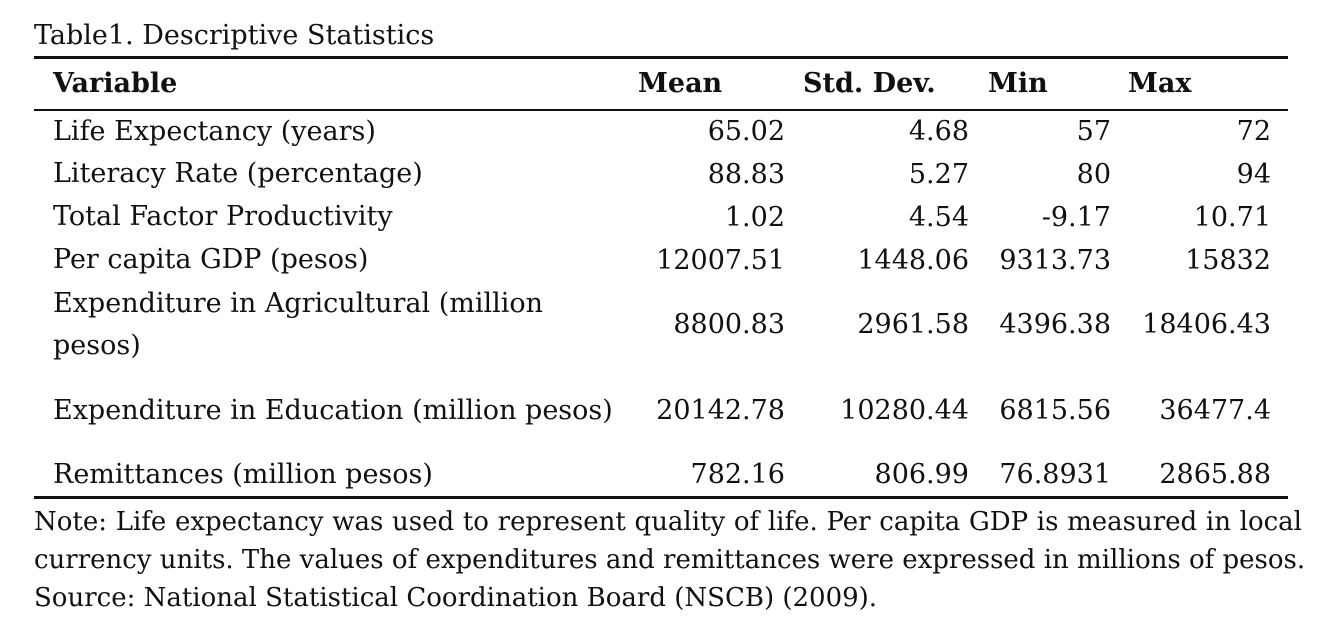  Describe the element at coordinates (1055, 410) in the screenshot. I see `cell-min: 6815.56` at that location.